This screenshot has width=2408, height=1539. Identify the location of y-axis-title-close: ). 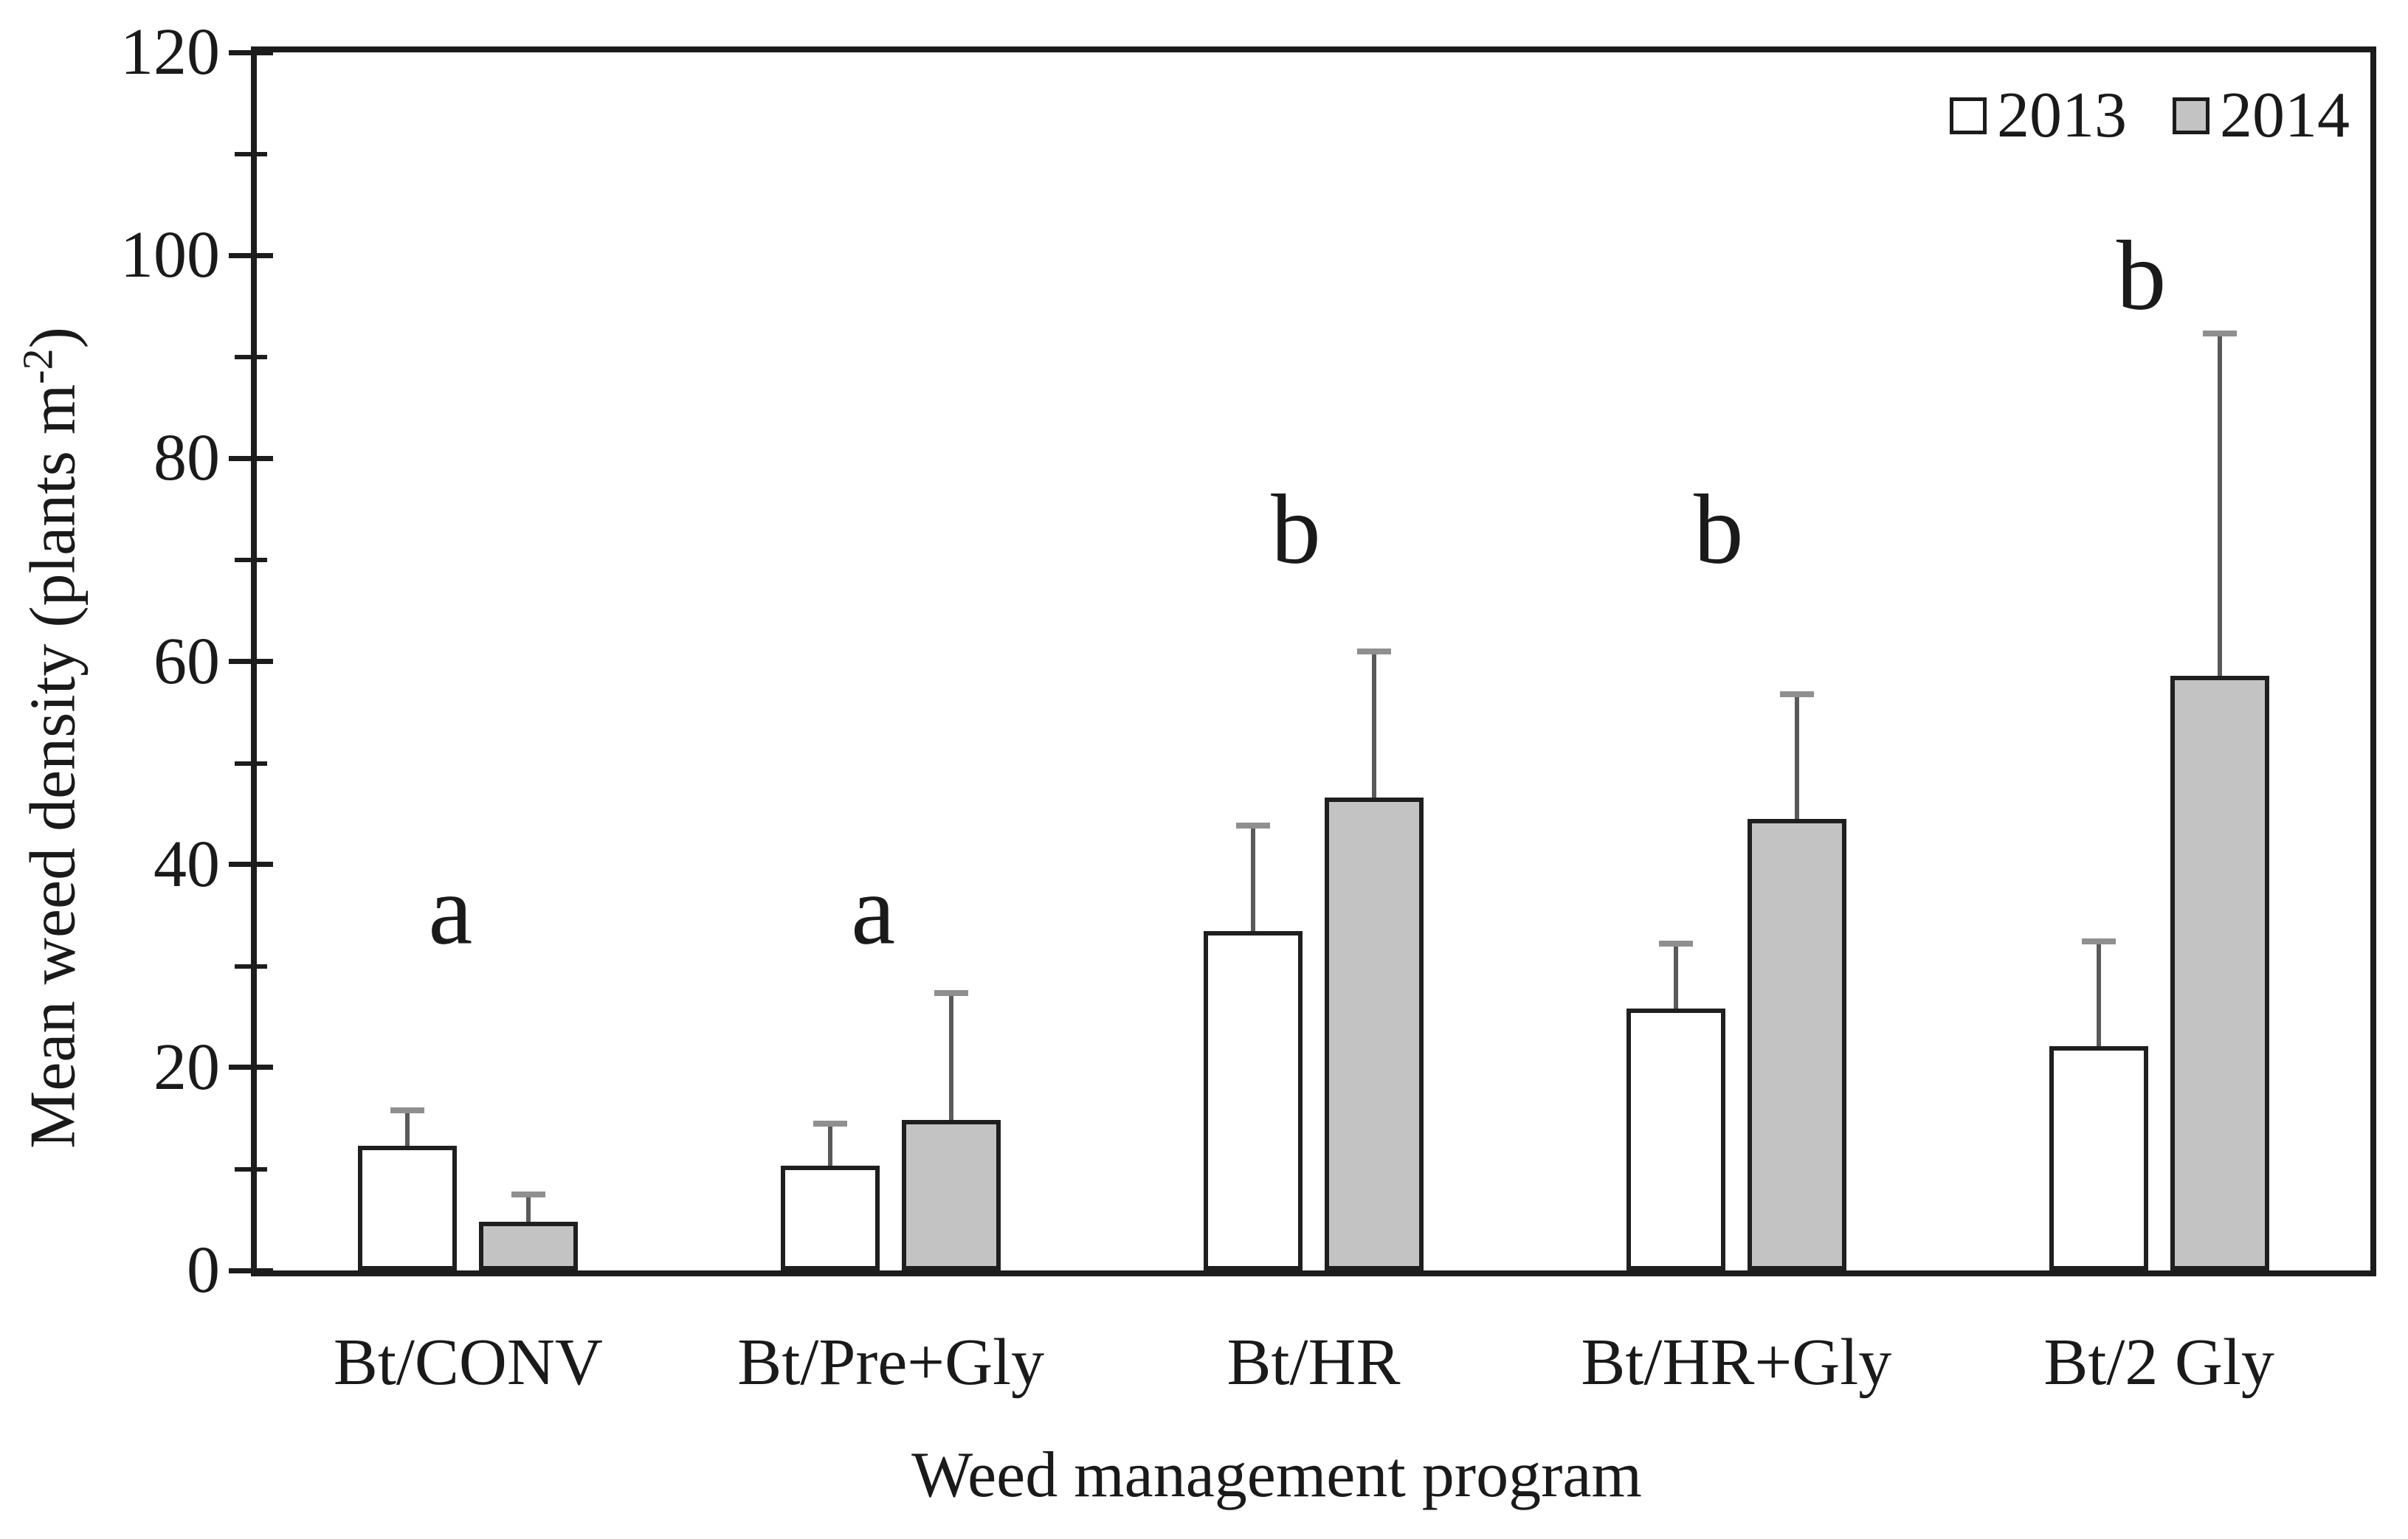
(53, 338).